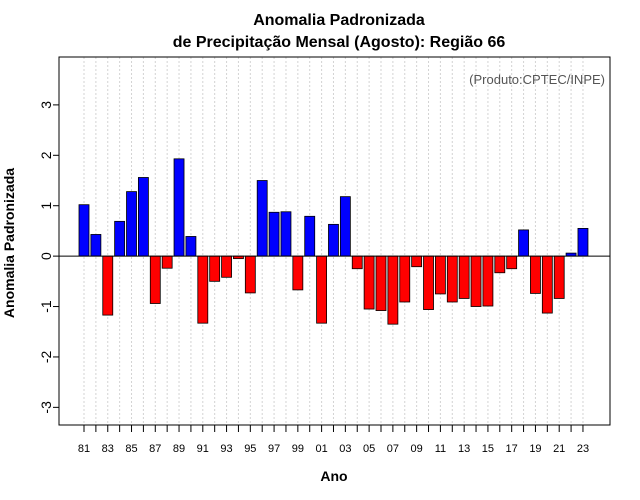  I want to click on x-tick-label-87: 87, so click(155, 449).